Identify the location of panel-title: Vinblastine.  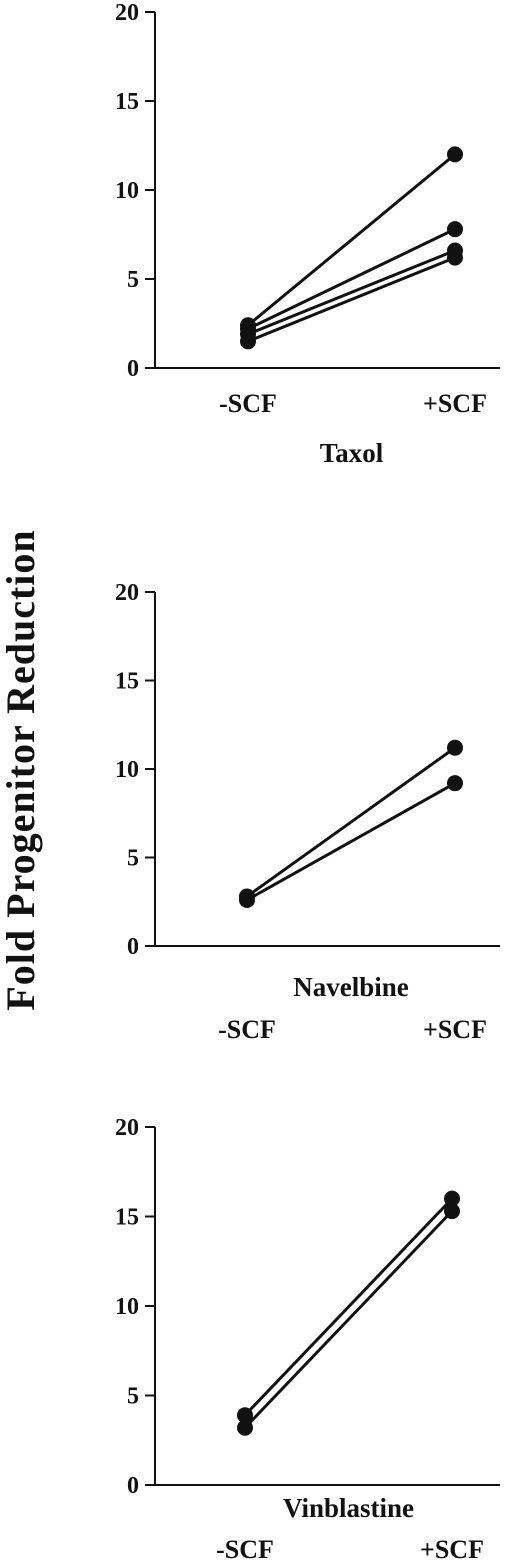
(348, 1508).